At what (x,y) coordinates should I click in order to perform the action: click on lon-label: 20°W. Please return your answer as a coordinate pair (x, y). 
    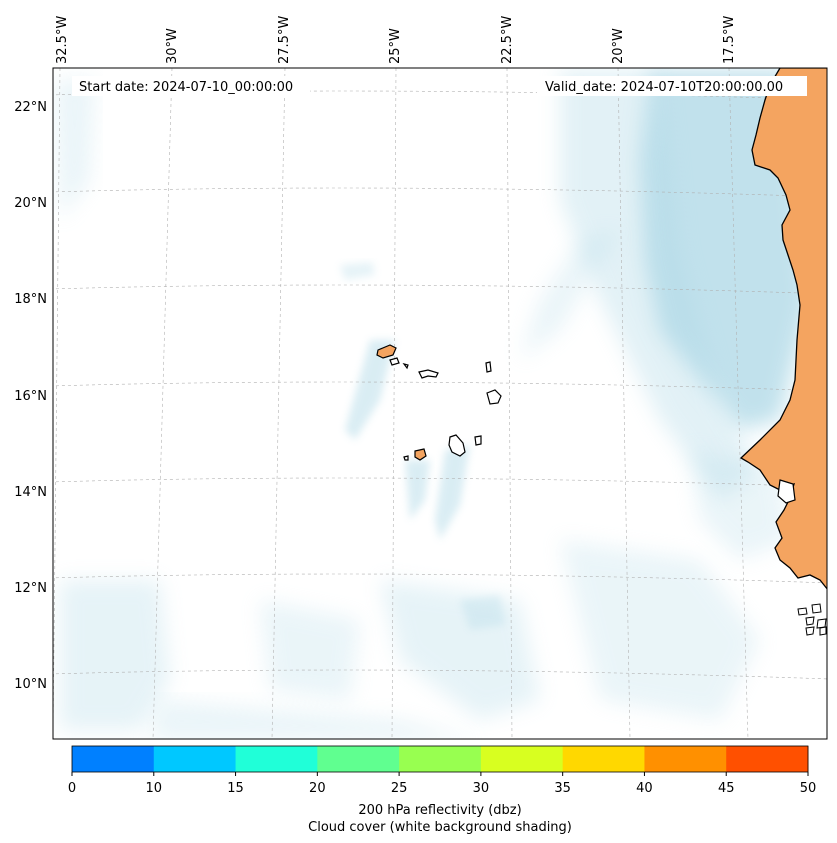
    Looking at the image, I should click on (618, 46).